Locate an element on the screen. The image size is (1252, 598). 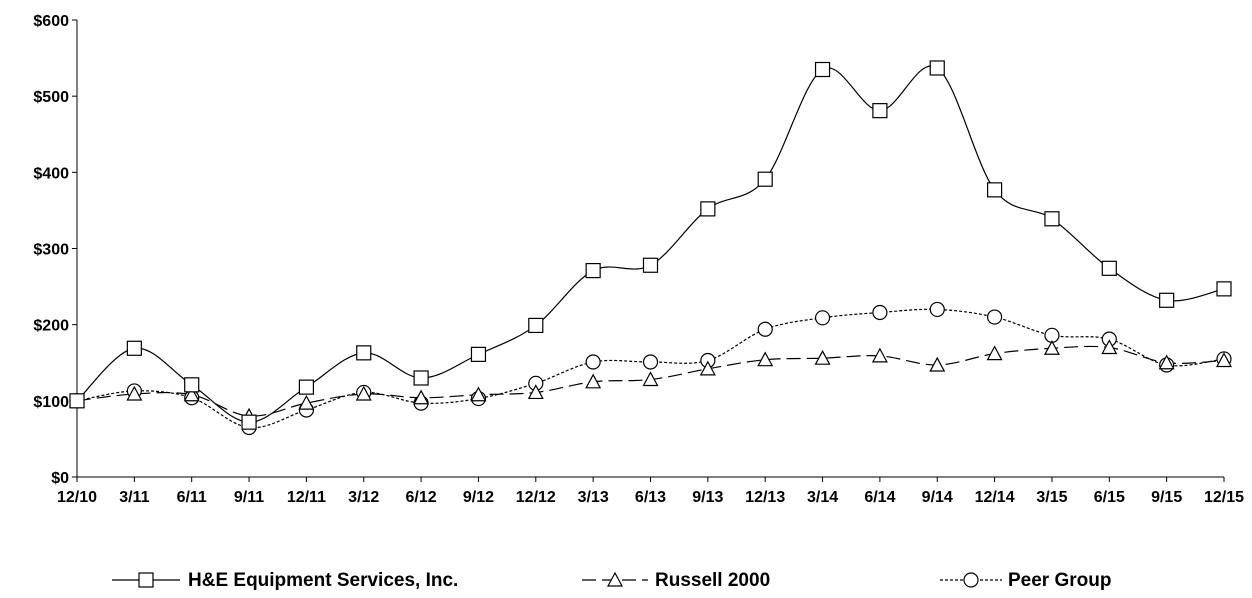
y-tick-label: $500 is located at coordinates (51, 97).